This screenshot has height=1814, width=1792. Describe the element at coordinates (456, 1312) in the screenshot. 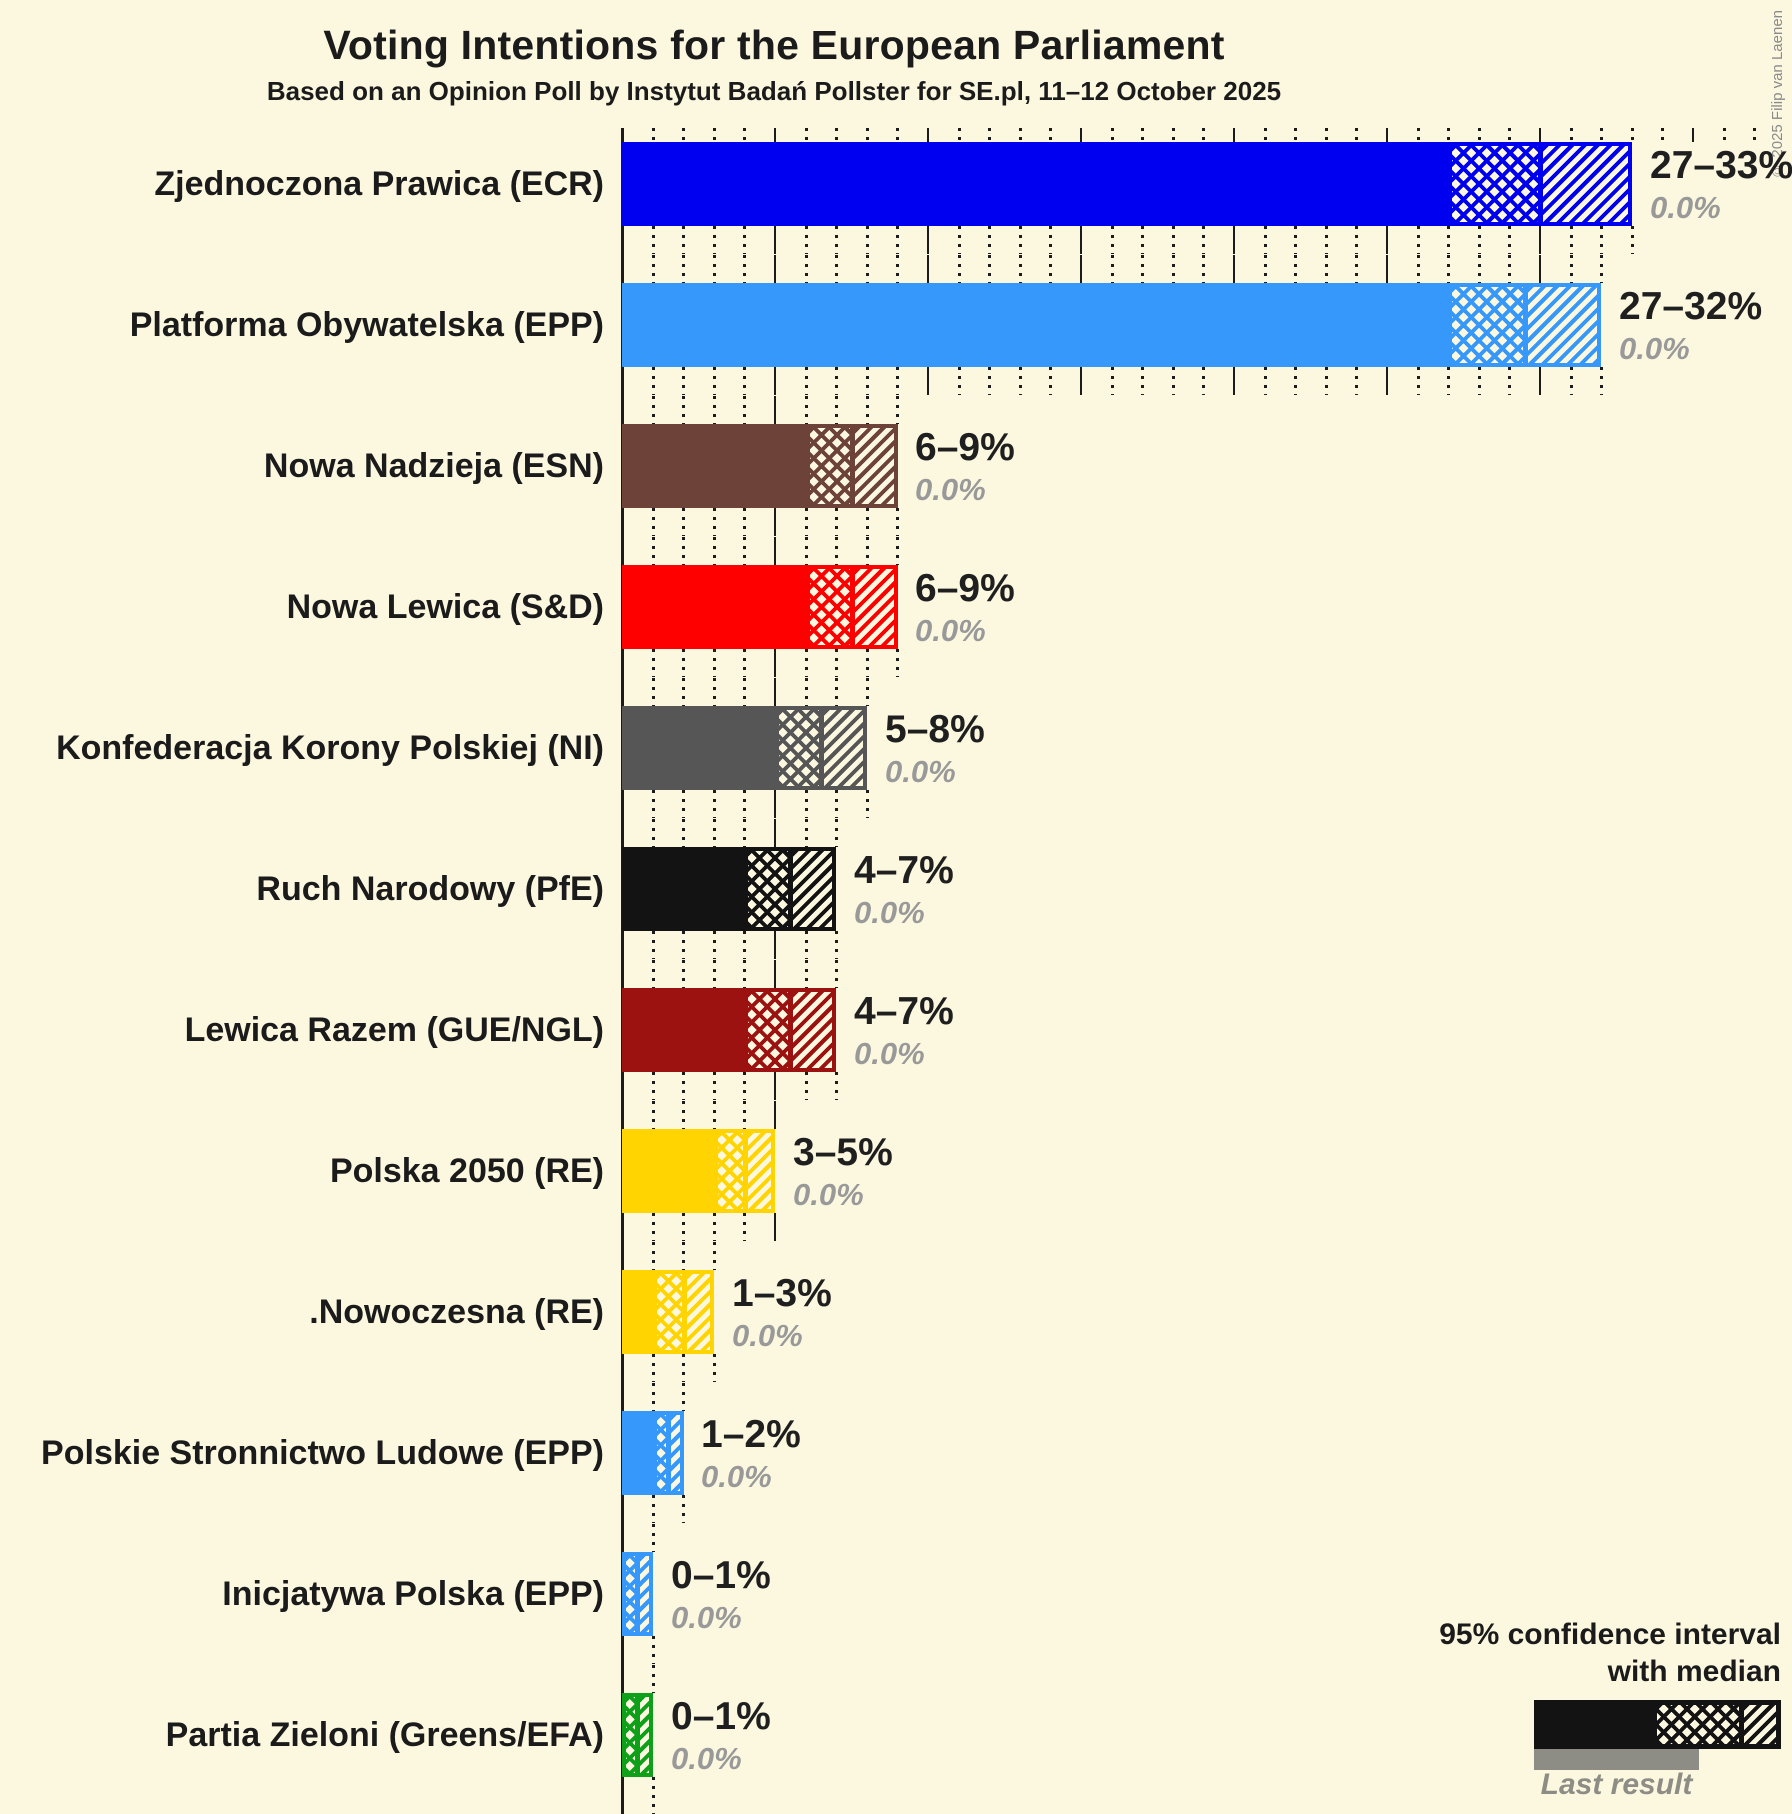

I see `party-label: .Nowoczesna (RE)` at that location.